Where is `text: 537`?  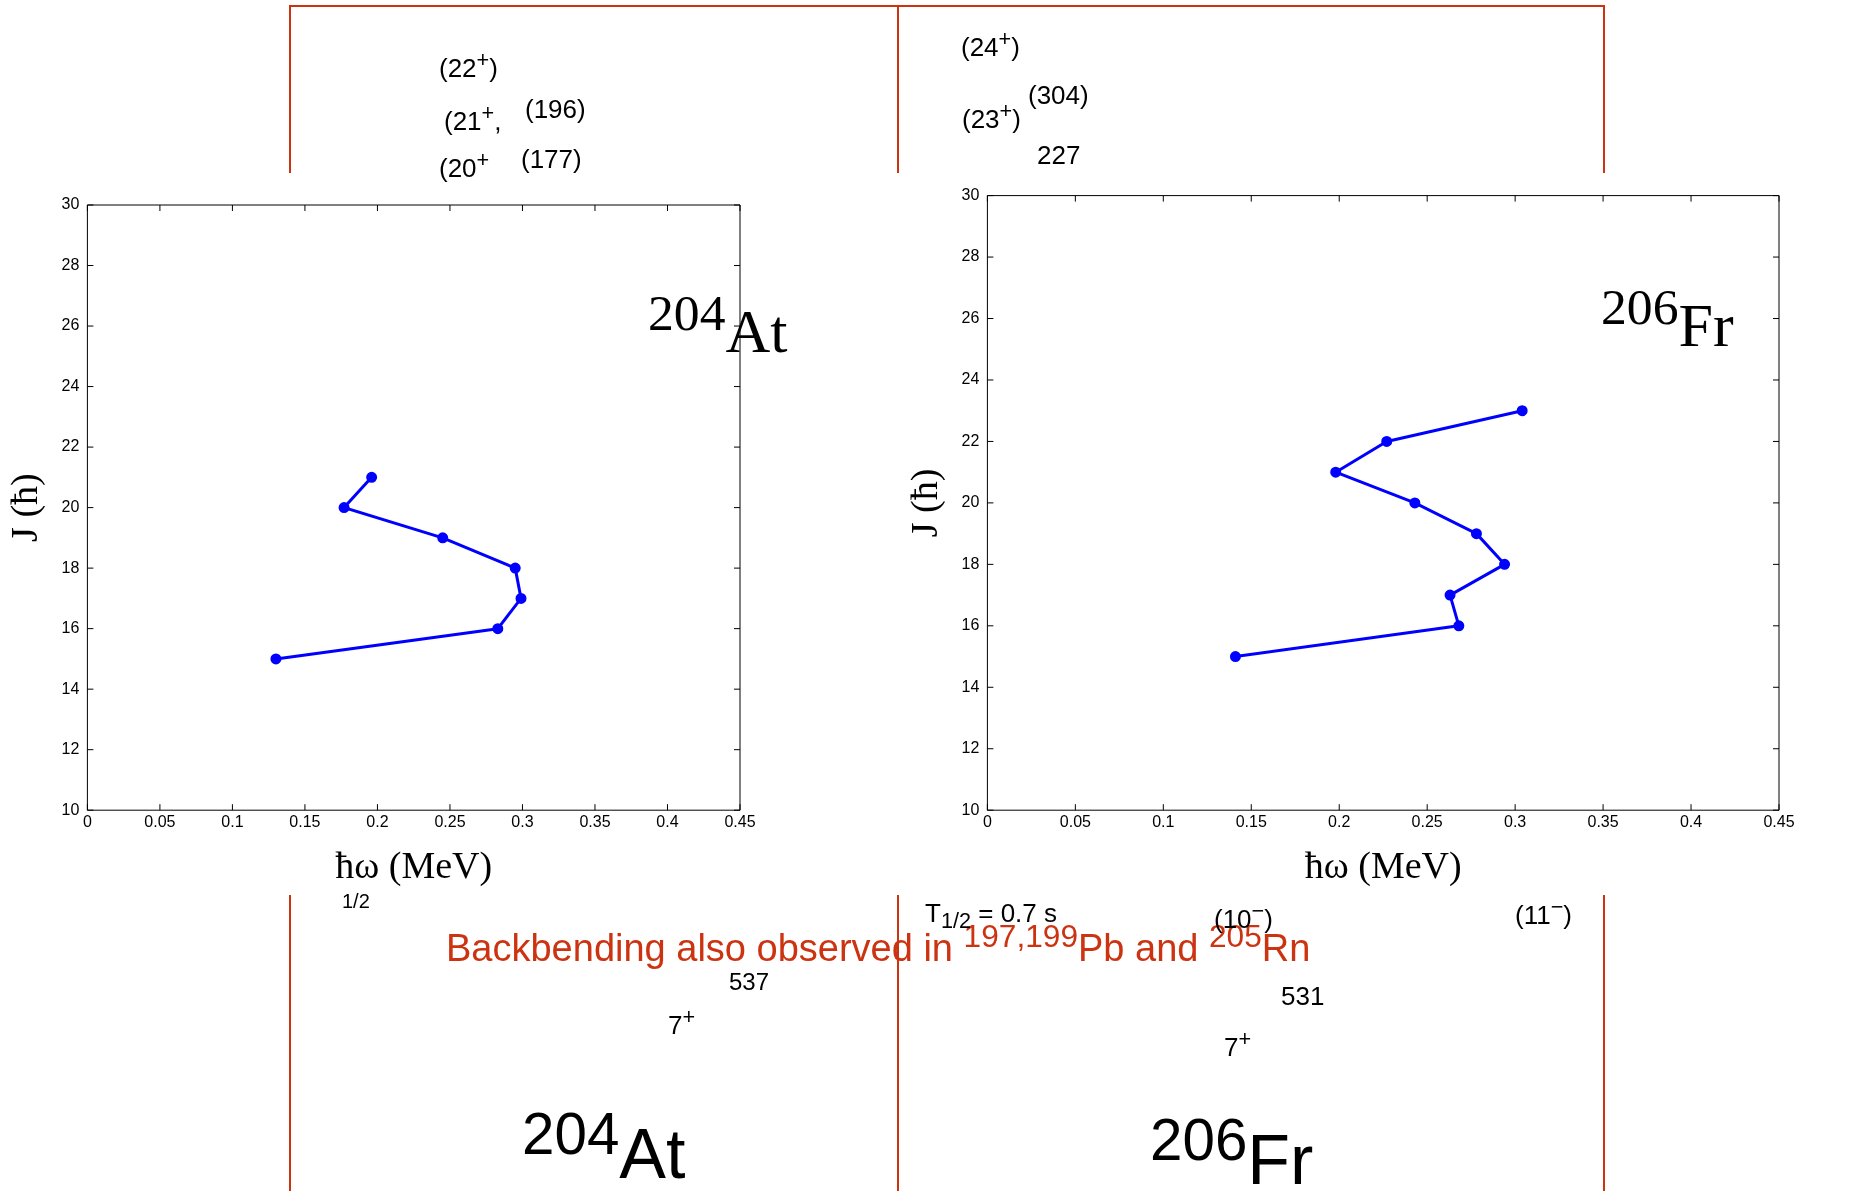 text: 537 is located at coordinates (749, 982).